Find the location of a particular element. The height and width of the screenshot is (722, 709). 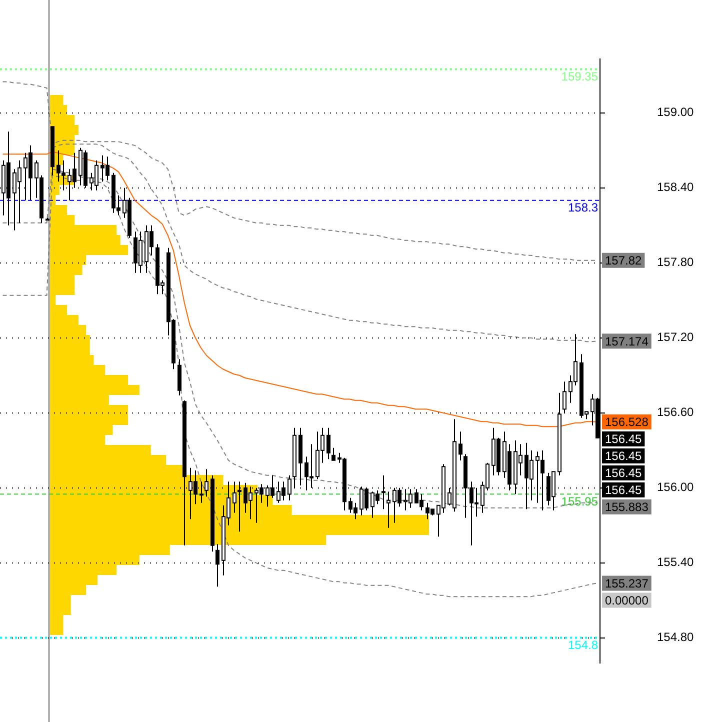

ref-line-label: 159.35 is located at coordinates (579, 77).